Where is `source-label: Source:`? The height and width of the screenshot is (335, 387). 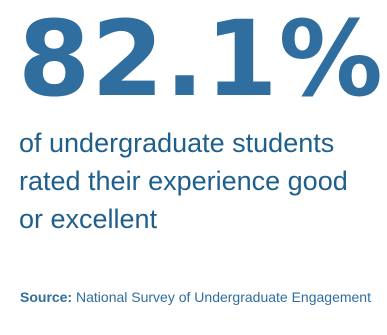
source-label: Source: is located at coordinates (46, 297).